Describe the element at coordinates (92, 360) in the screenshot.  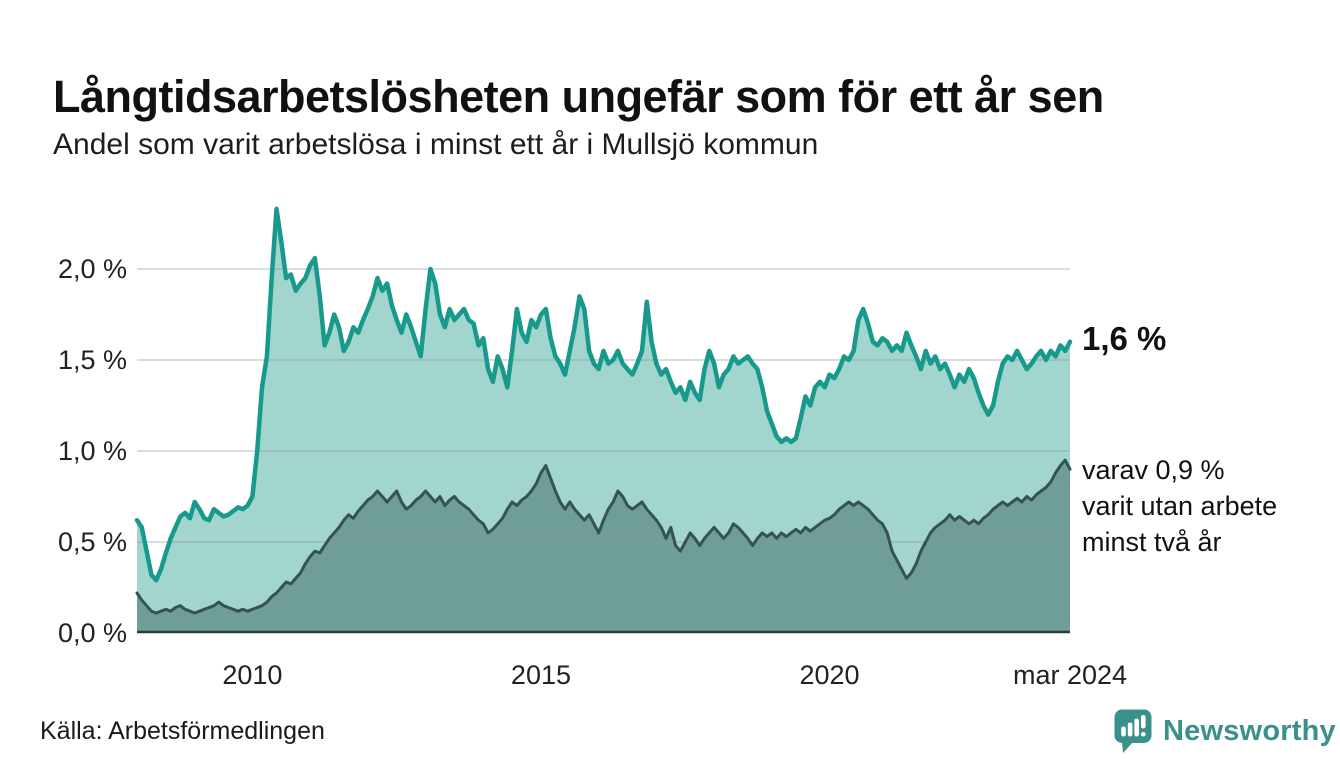
I see `y-tick-label: 1,5 %` at that location.